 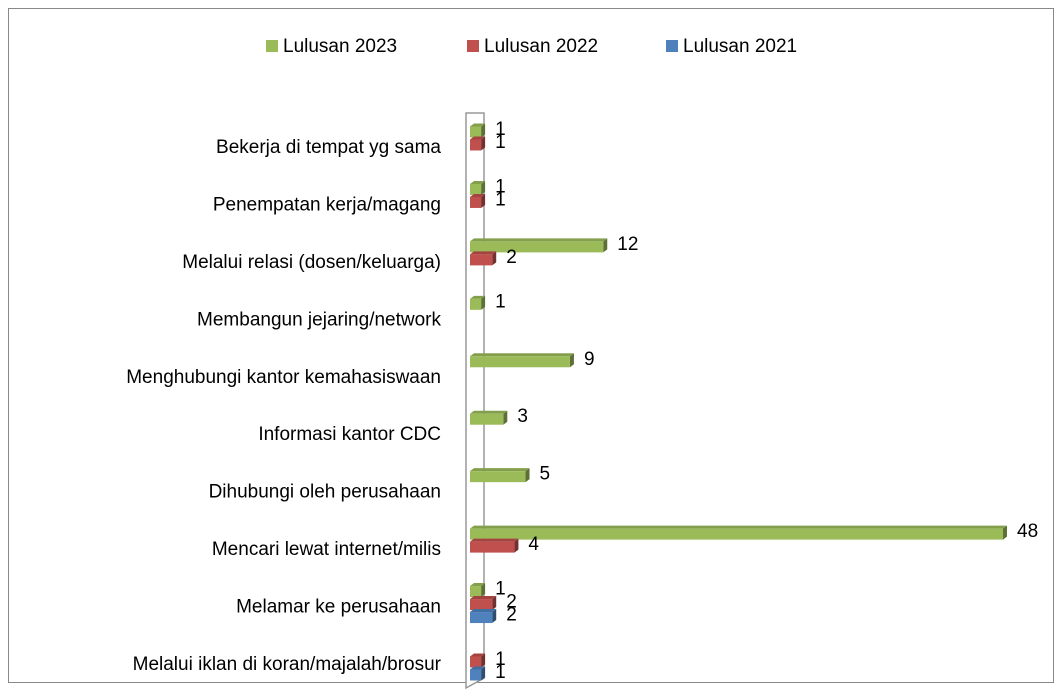 What do you see at coordinates (1027, 531) in the screenshot?
I see `data-label: 48` at bounding box center [1027, 531].